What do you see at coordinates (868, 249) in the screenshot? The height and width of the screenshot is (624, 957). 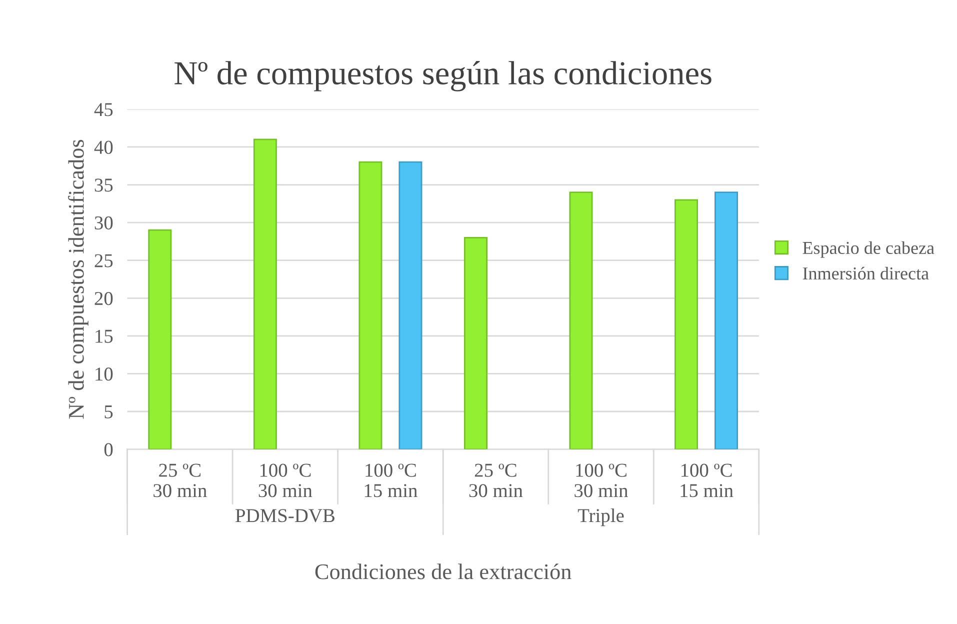 I see `legend-label: Espacio de cabeza` at bounding box center [868, 249].